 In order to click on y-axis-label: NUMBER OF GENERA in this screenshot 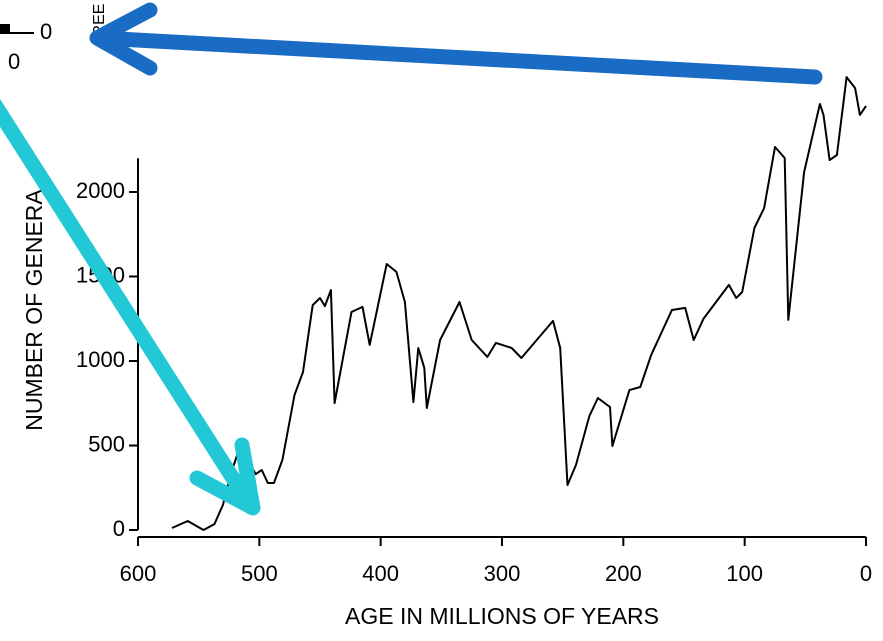, I will do `click(34, 310)`.